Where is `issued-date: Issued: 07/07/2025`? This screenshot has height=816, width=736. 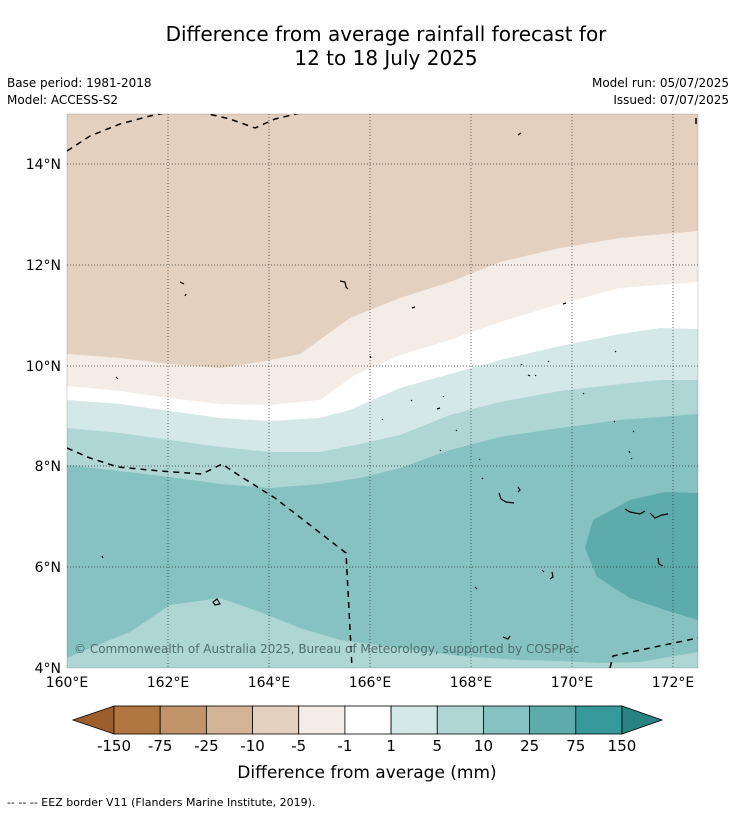 issued-date: Issued: 07/07/2025 is located at coordinates (671, 100).